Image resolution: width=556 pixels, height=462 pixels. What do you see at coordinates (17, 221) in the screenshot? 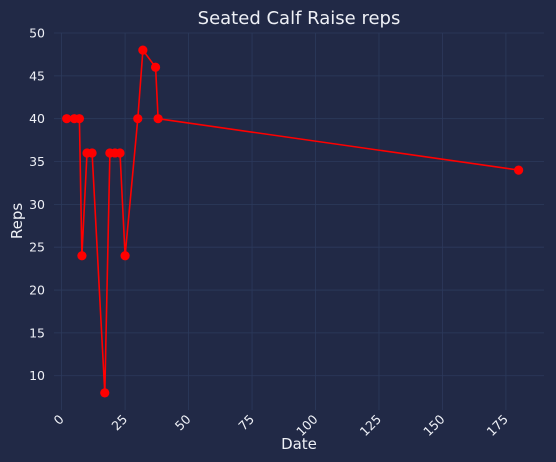
I see `y-axis-label: Reps` at bounding box center [17, 221].